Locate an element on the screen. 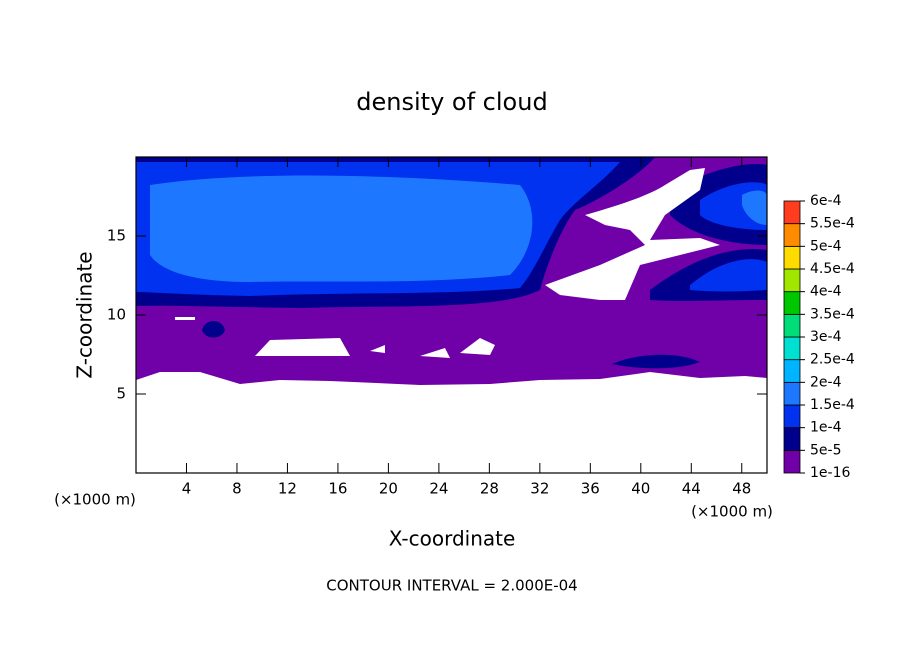 The image size is (904, 654). colorbar-label: 5e-5 is located at coordinates (825, 450).